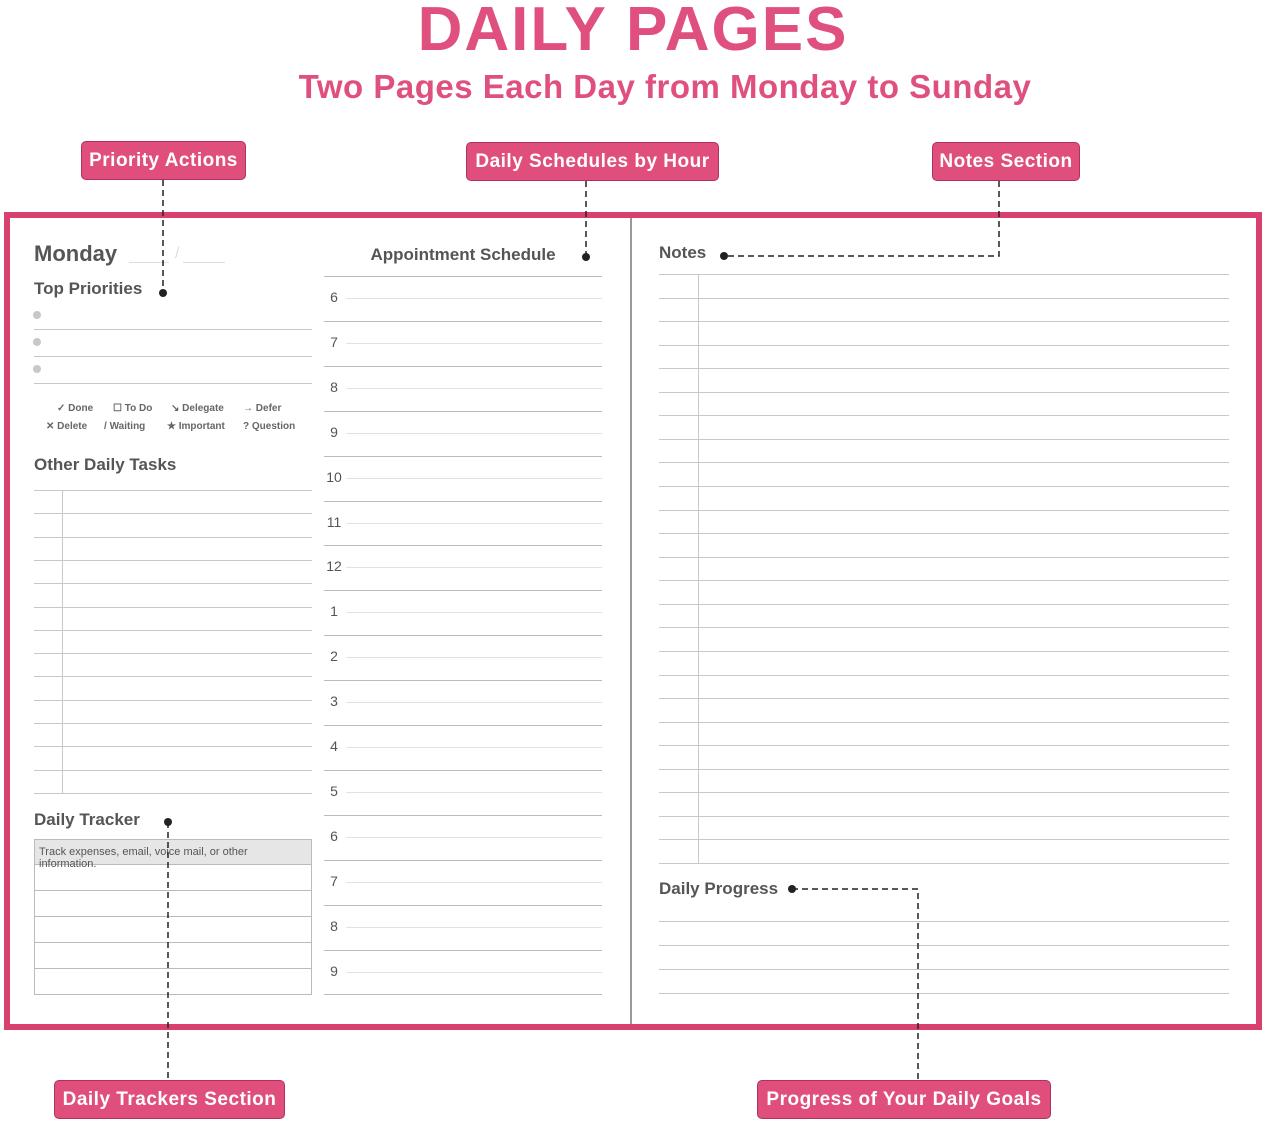  I want to click on hour-label: 9, so click(334, 431).